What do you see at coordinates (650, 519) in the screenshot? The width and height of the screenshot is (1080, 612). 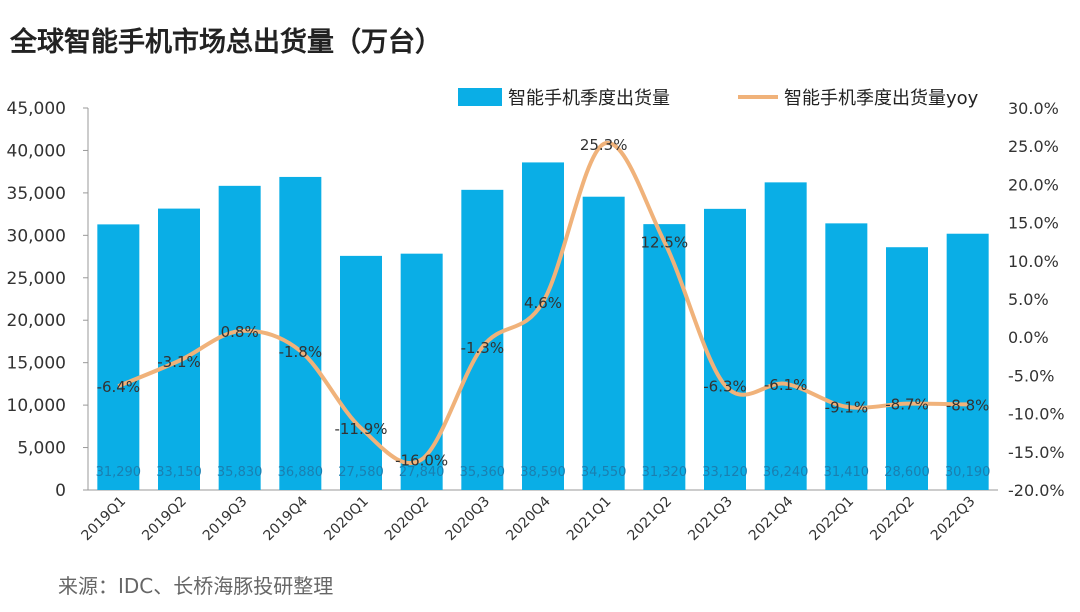 I see `x-tick-label: 2021Q2` at bounding box center [650, 519].